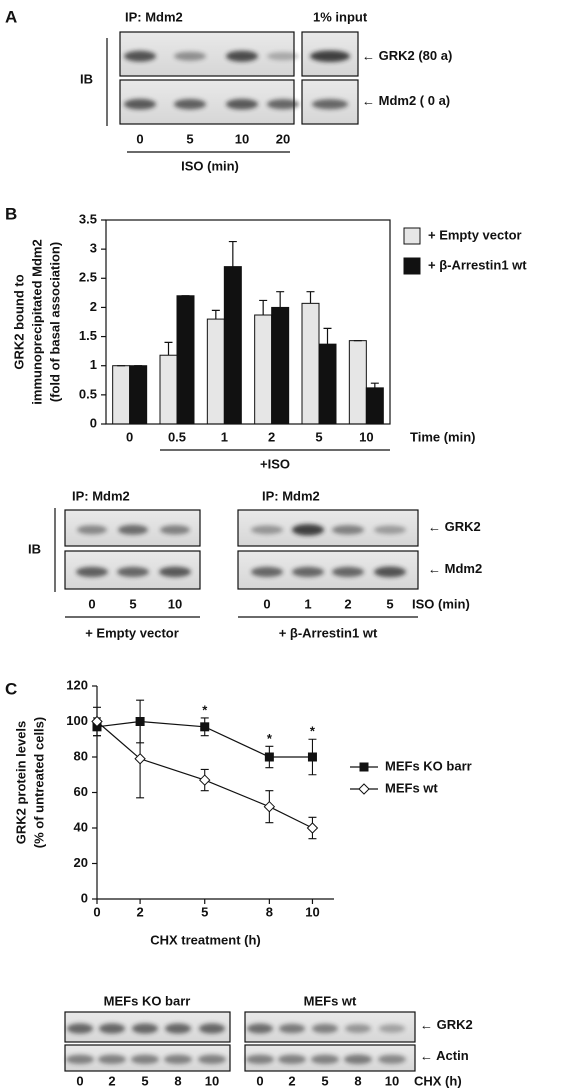 This screenshot has width=567, height=1092. I want to click on lane-label: 1, so click(307, 603).